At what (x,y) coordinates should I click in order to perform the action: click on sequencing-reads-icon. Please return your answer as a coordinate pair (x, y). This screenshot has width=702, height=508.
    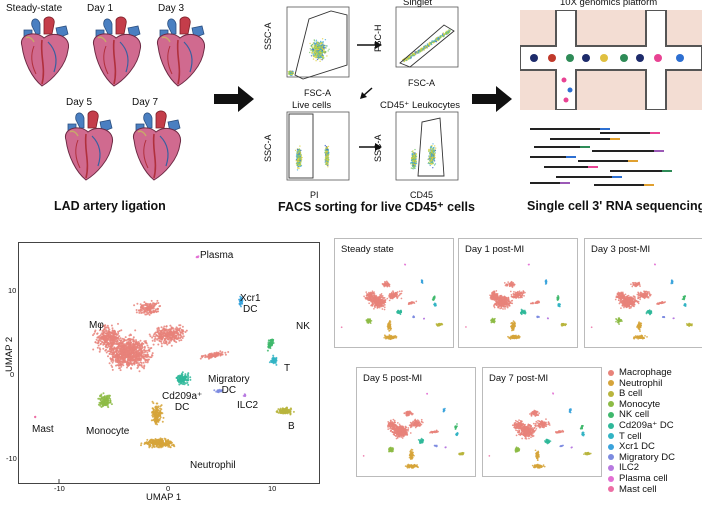
    Looking at the image, I should click on (601, 157).